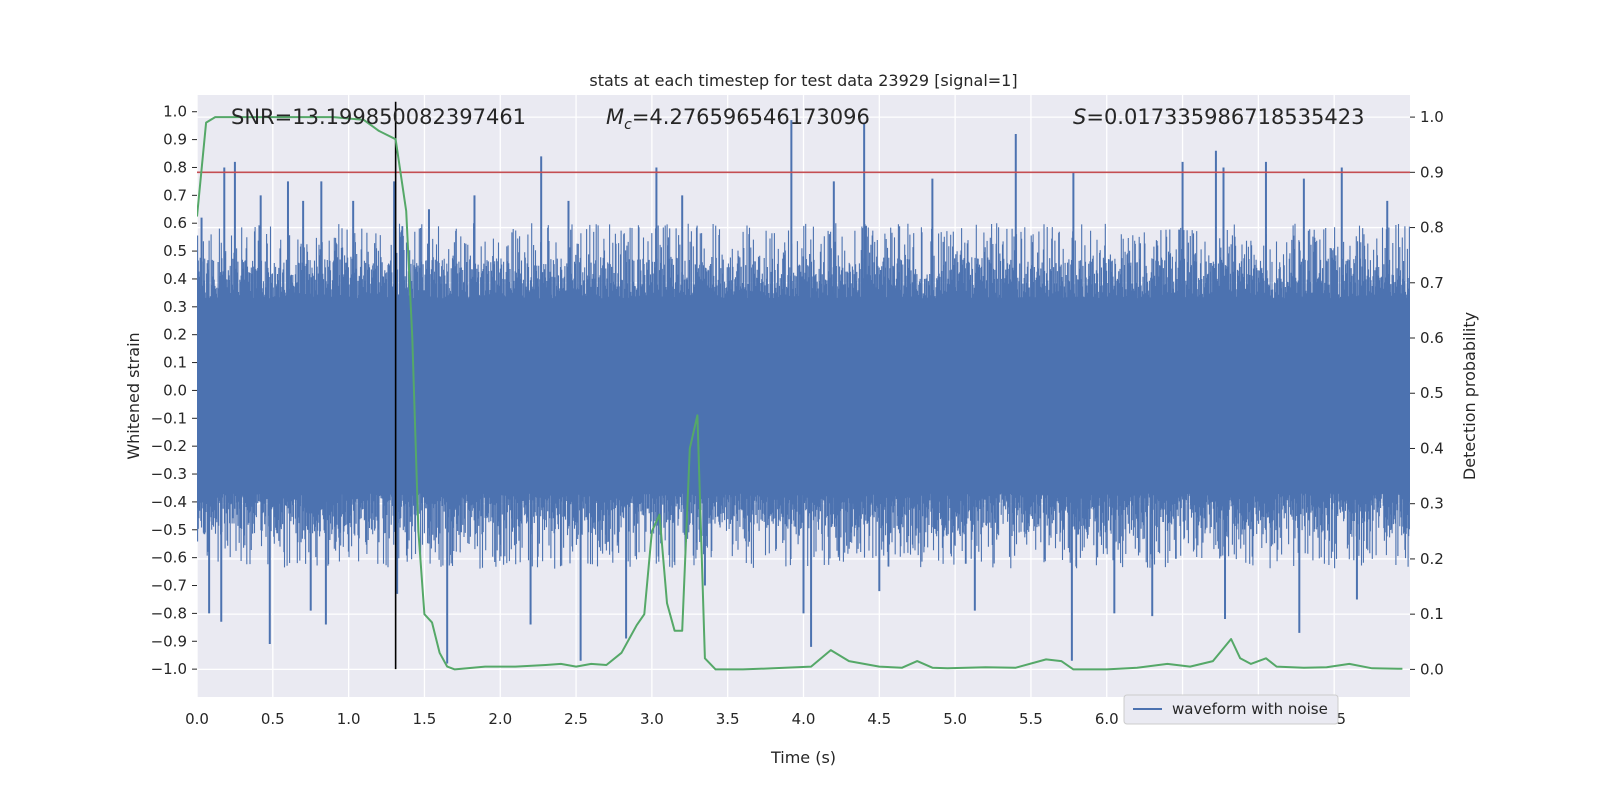 This screenshot has width=1600, height=800. I want to click on s-symbol: S, so click(1079, 117).